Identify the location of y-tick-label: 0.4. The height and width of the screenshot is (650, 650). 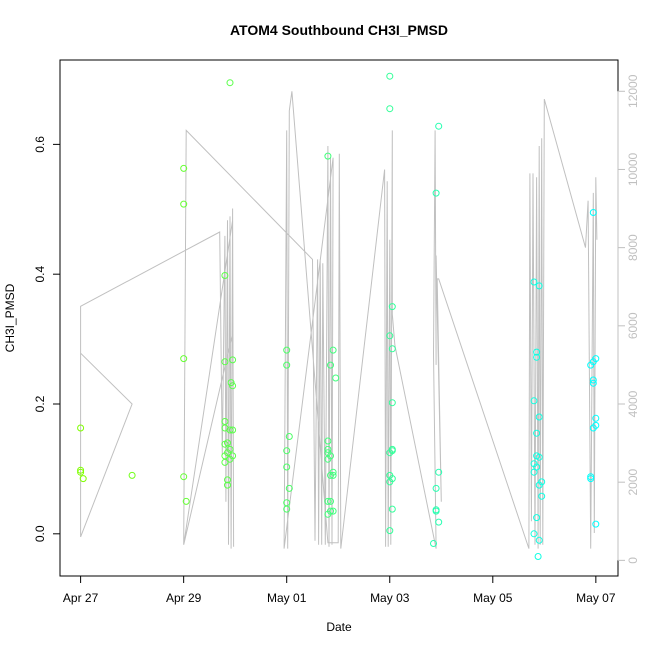
(40, 274).